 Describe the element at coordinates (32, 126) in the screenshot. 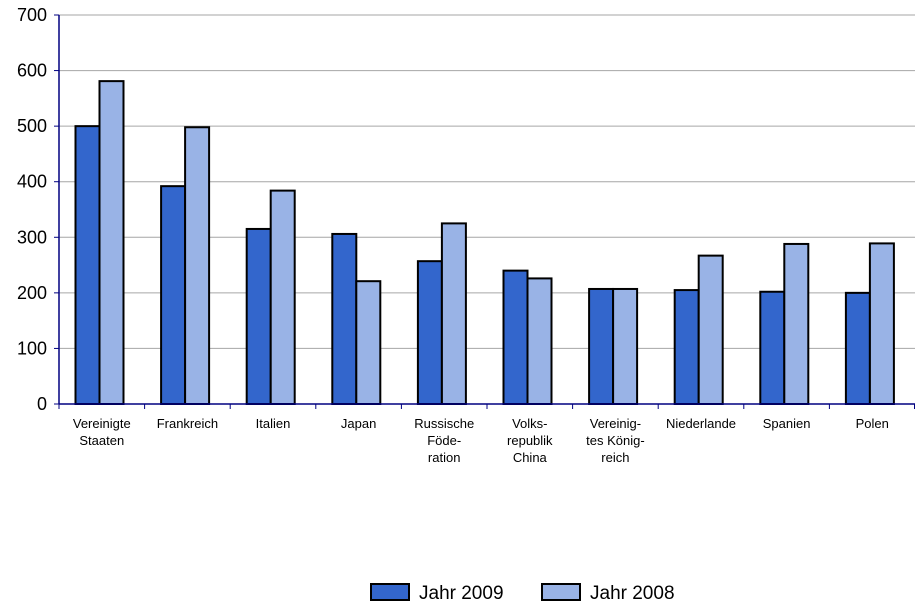

I see `y-tick-label: 500` at that location.